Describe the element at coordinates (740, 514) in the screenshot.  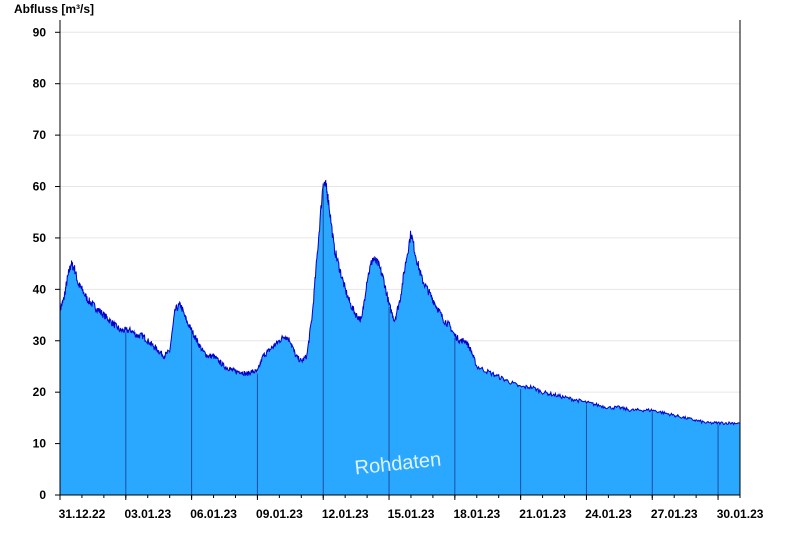
I see `x-tick-label-30.01.23: 30.01.23` at that location.